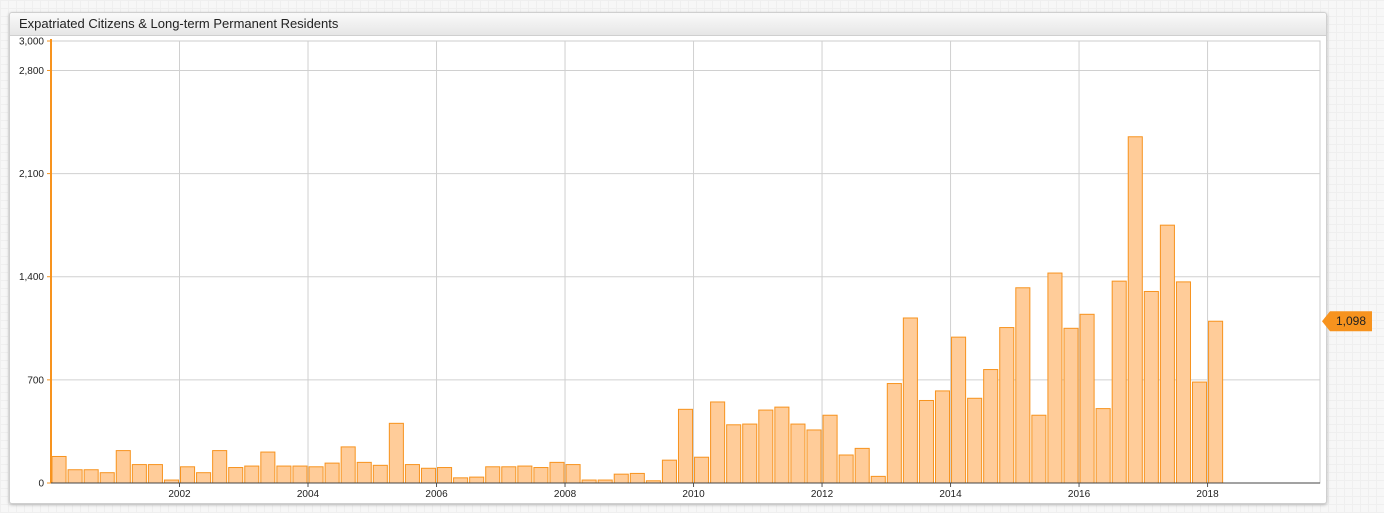 The image size is (1384, 513). Describe the element at coordinates (565, 494) in the screenshot. I see `x-tick-label: 2008` at that location.